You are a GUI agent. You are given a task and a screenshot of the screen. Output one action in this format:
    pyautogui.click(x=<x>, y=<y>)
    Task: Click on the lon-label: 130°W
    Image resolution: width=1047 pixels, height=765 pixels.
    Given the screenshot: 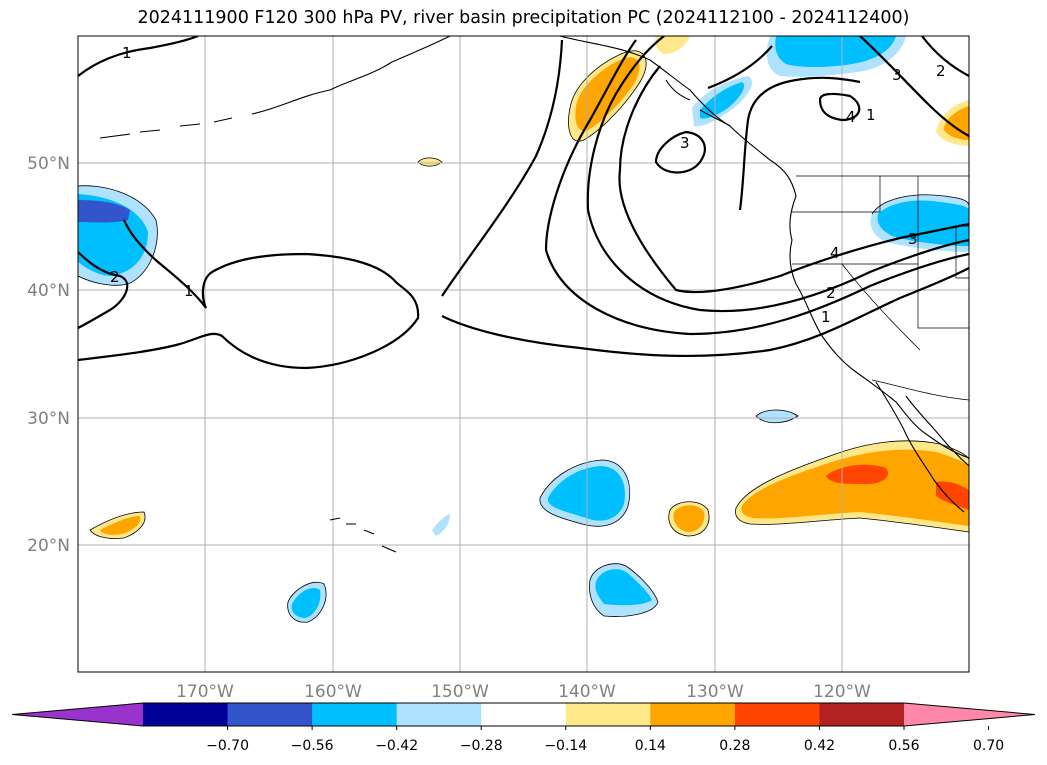 What is the action you would take?
    pyautogui.click(x=715, y=692)
    